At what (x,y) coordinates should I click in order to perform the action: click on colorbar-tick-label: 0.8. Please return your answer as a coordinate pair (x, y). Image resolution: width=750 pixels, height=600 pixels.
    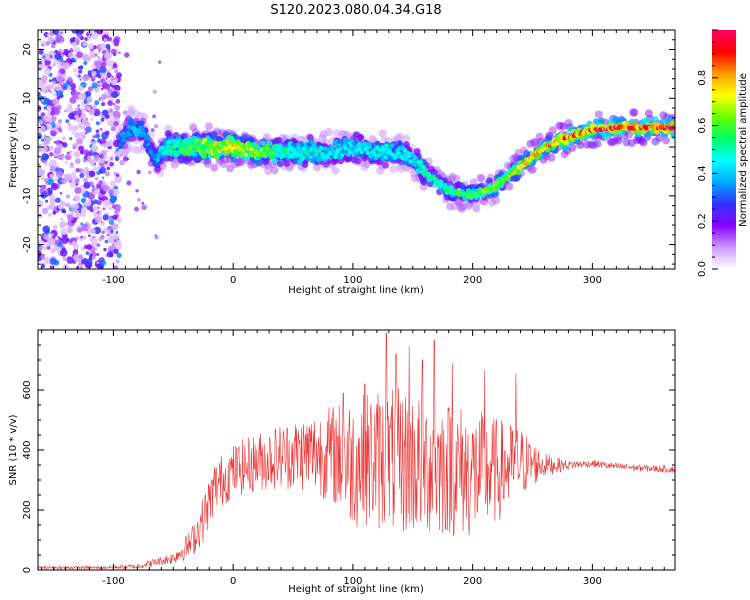
    Looking at the image, I should click on (702, 78).